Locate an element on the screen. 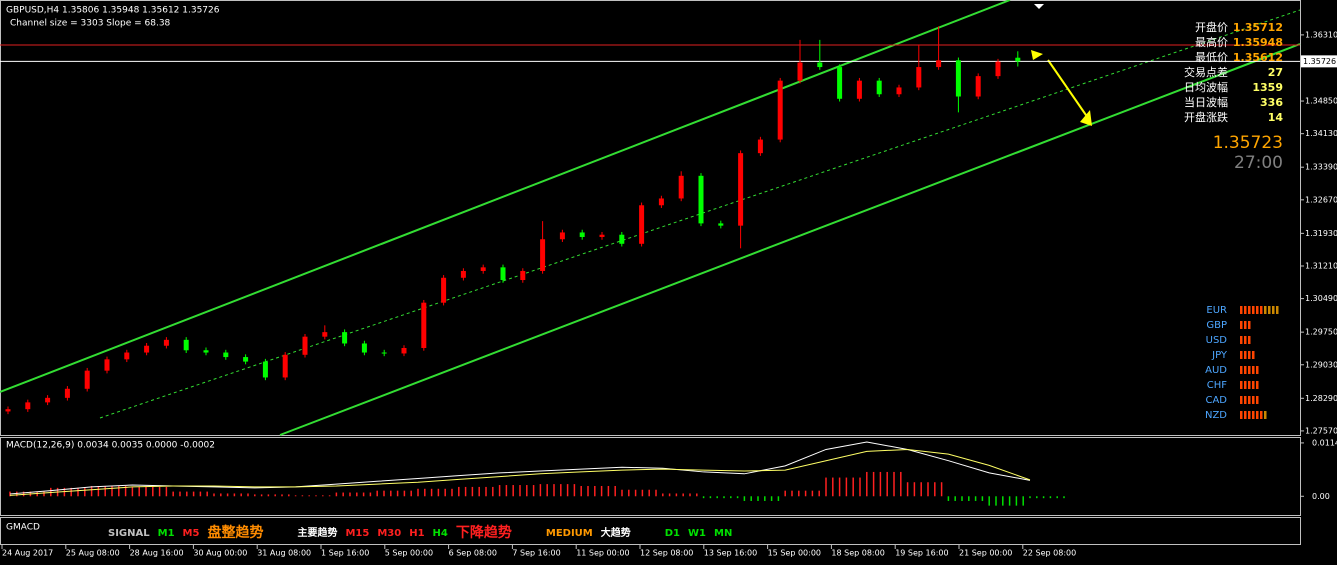 This screenshot has height=565, width=1337. y-tick-label: 1.36310 is located at coordinates (1321, 34).